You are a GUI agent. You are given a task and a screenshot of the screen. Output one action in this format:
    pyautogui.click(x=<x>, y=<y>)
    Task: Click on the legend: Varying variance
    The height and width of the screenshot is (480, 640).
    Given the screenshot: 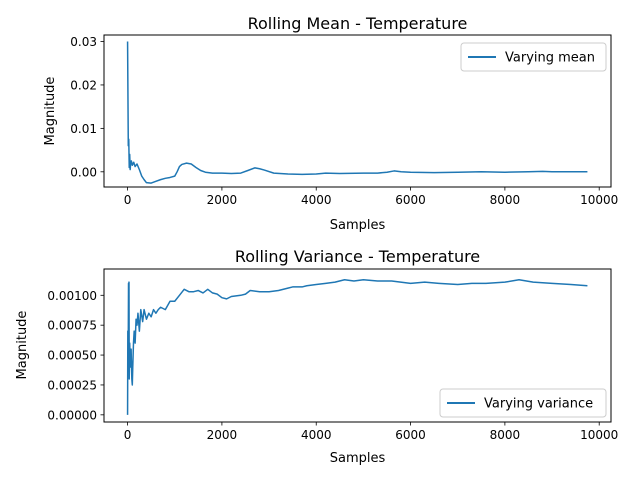 What is the action you would take?
    pyautogui.click(x=523, y=403)
    